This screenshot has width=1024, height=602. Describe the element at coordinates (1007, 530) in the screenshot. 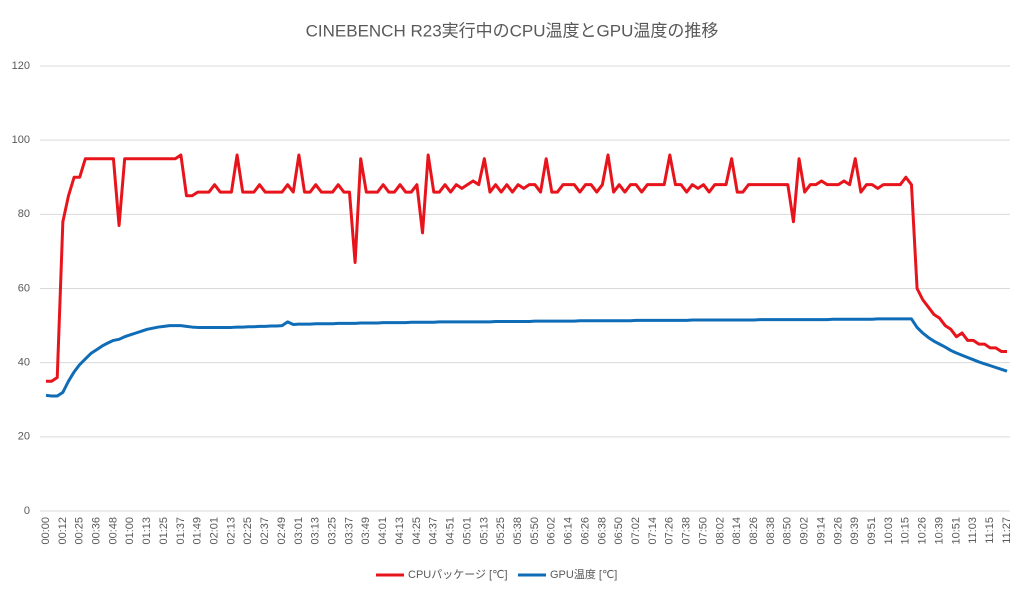

I see `x-tick-label: 11:27` at that location.